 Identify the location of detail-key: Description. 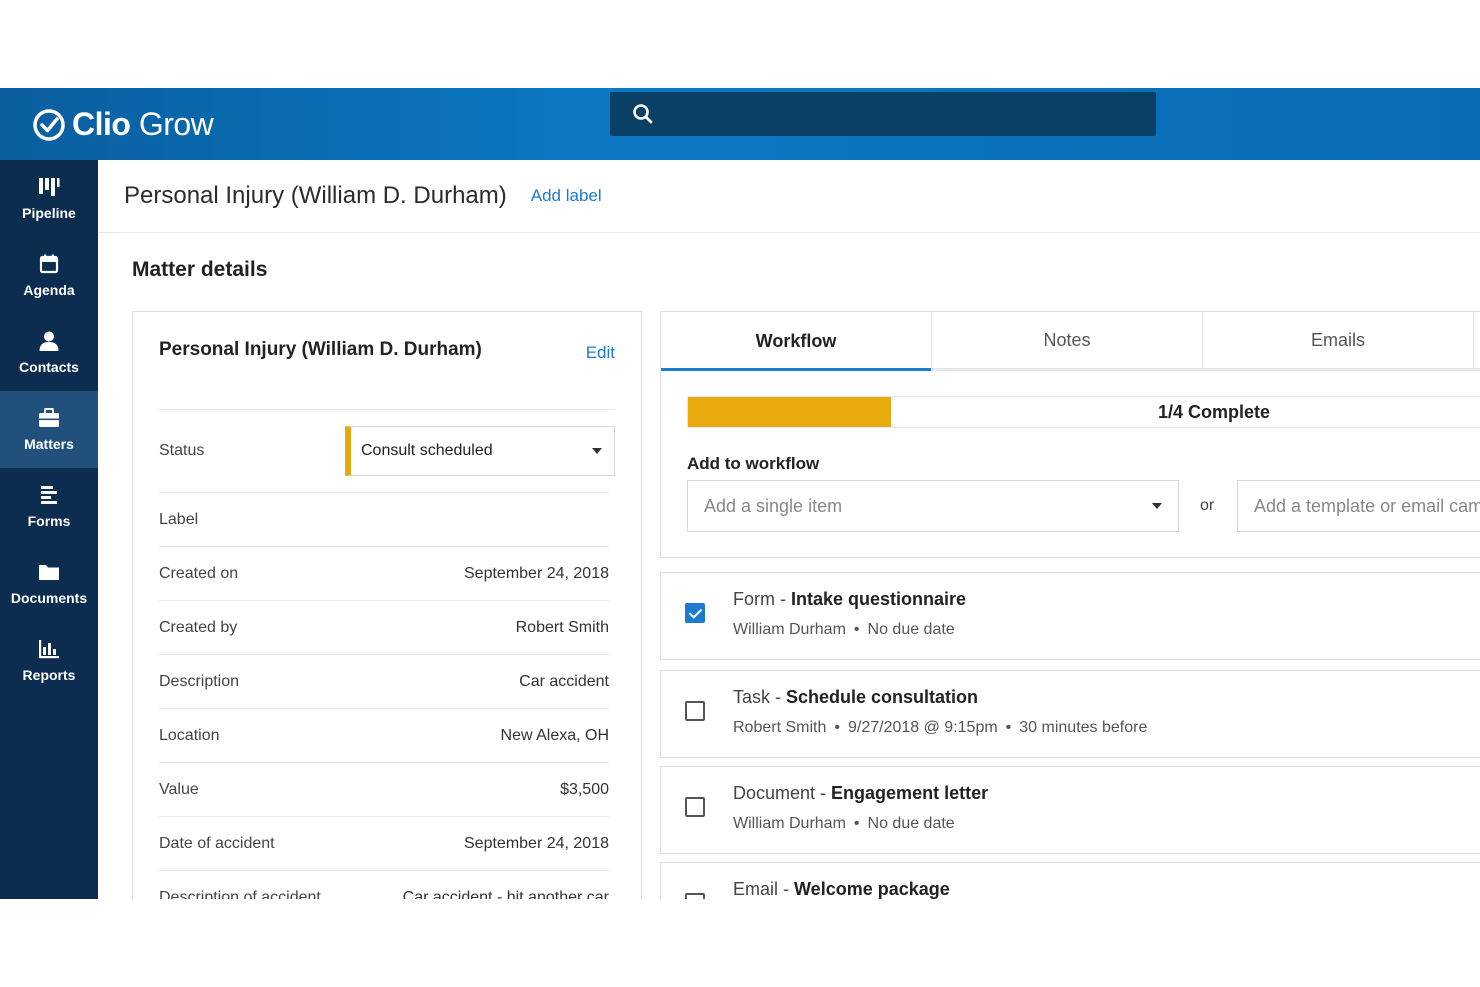
(199, 681).